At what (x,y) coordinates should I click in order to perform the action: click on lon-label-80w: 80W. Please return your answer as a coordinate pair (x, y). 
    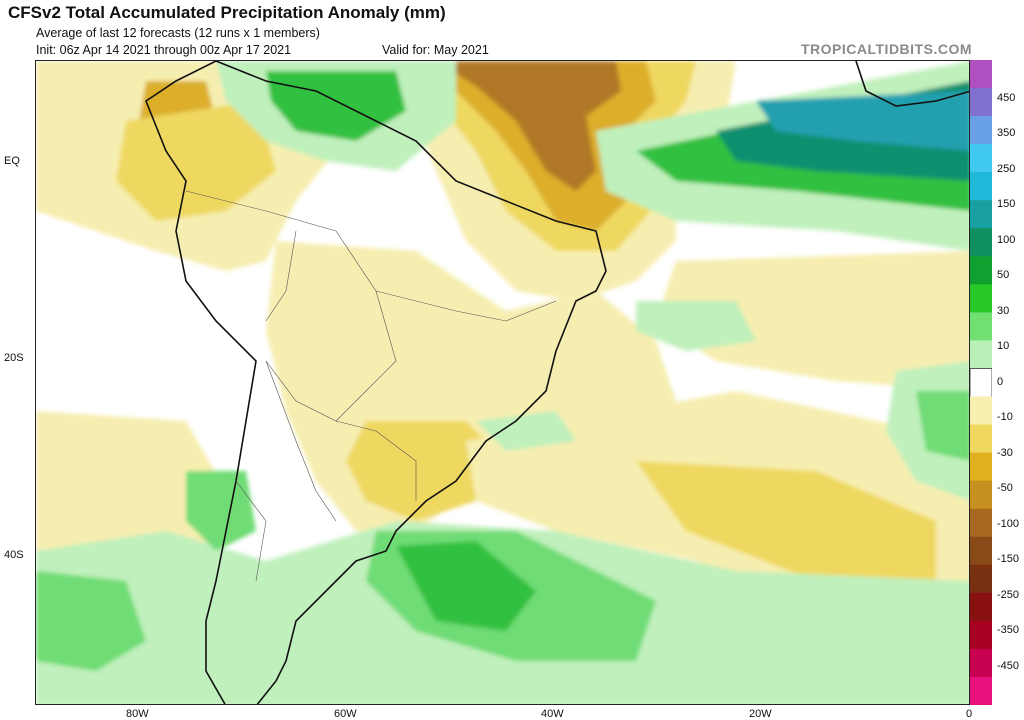
    Looking at the image, I should click on (137, 714).